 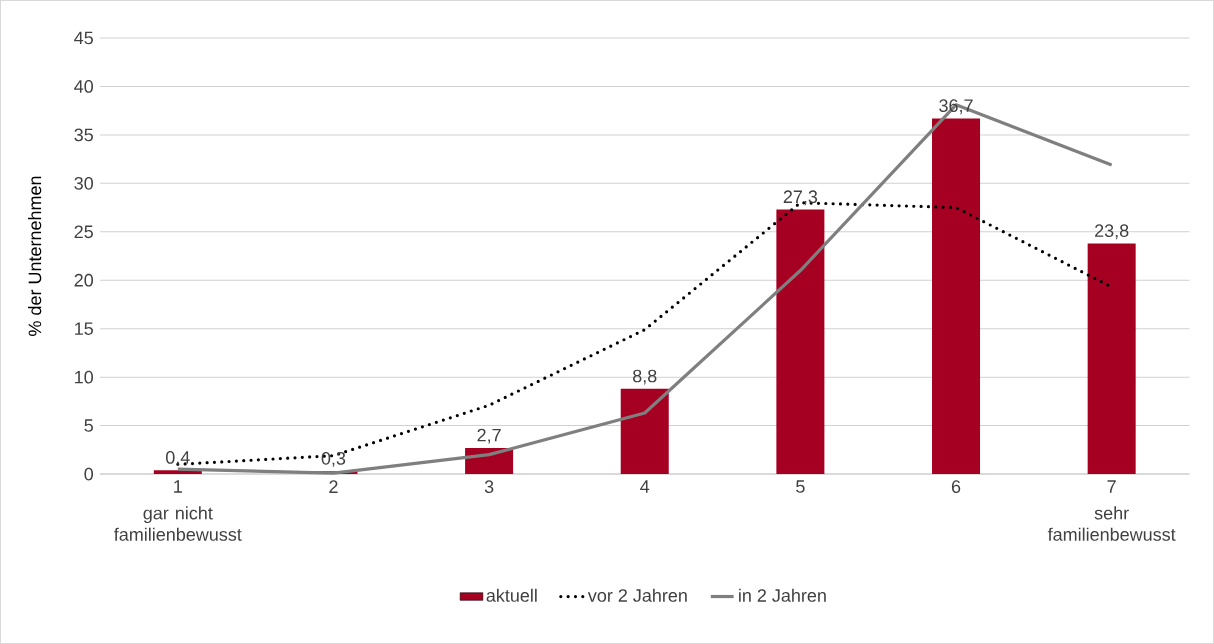 I want to click on x-tick-label: 1, so click(x=178, y=486).